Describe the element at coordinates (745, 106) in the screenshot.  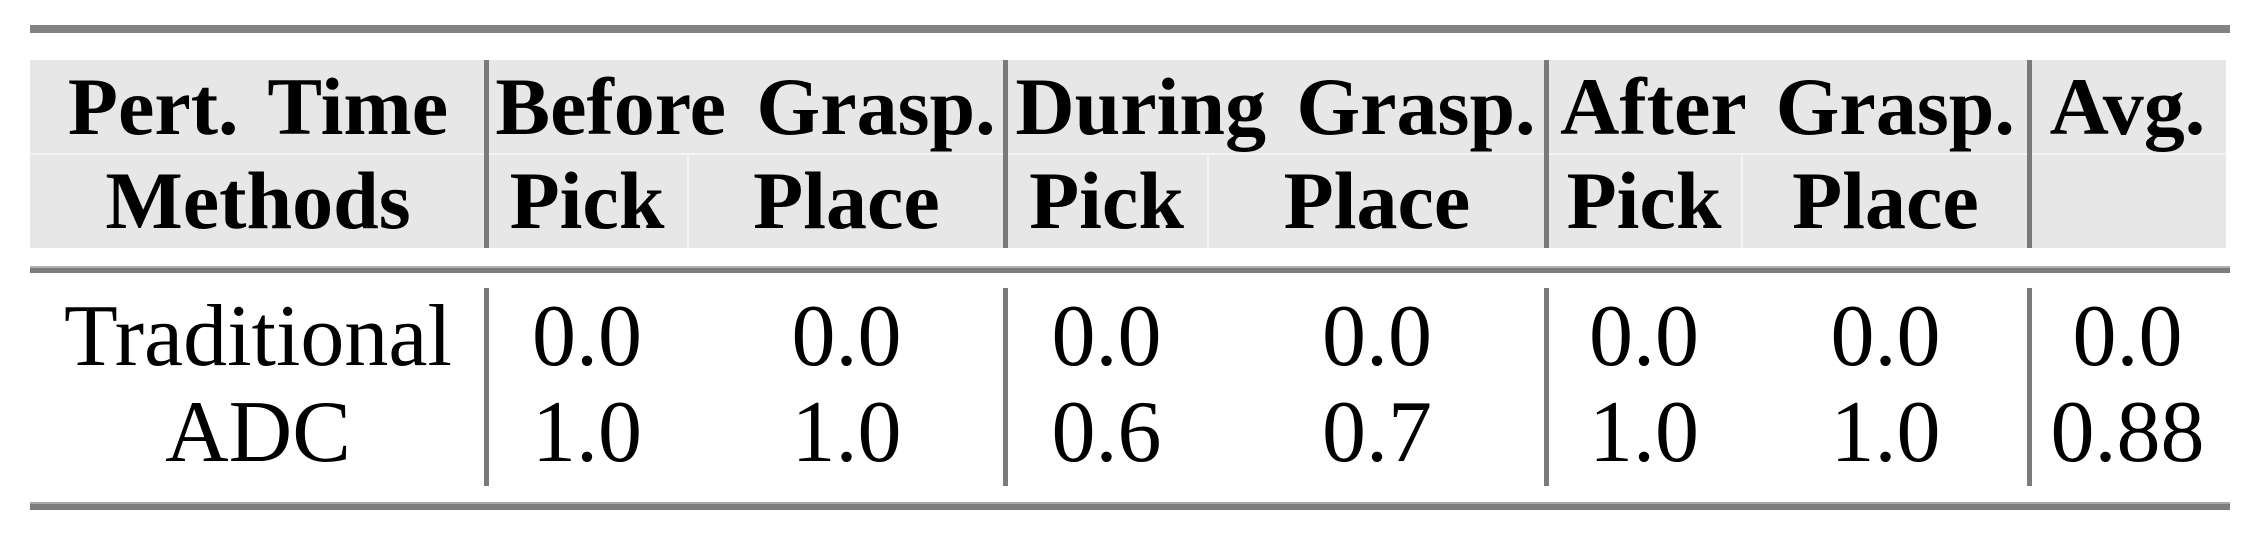
I see `header-section-before: Before Grasp.` at that location.